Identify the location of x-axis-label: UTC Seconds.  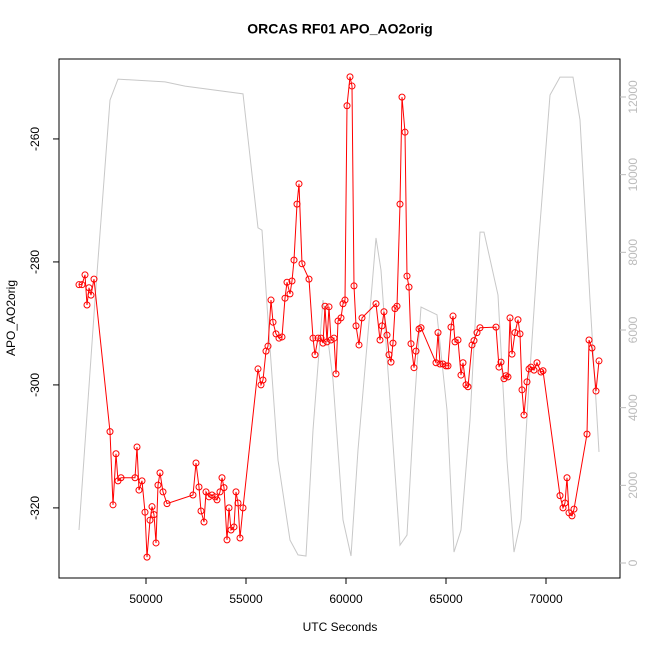
(340, 627).